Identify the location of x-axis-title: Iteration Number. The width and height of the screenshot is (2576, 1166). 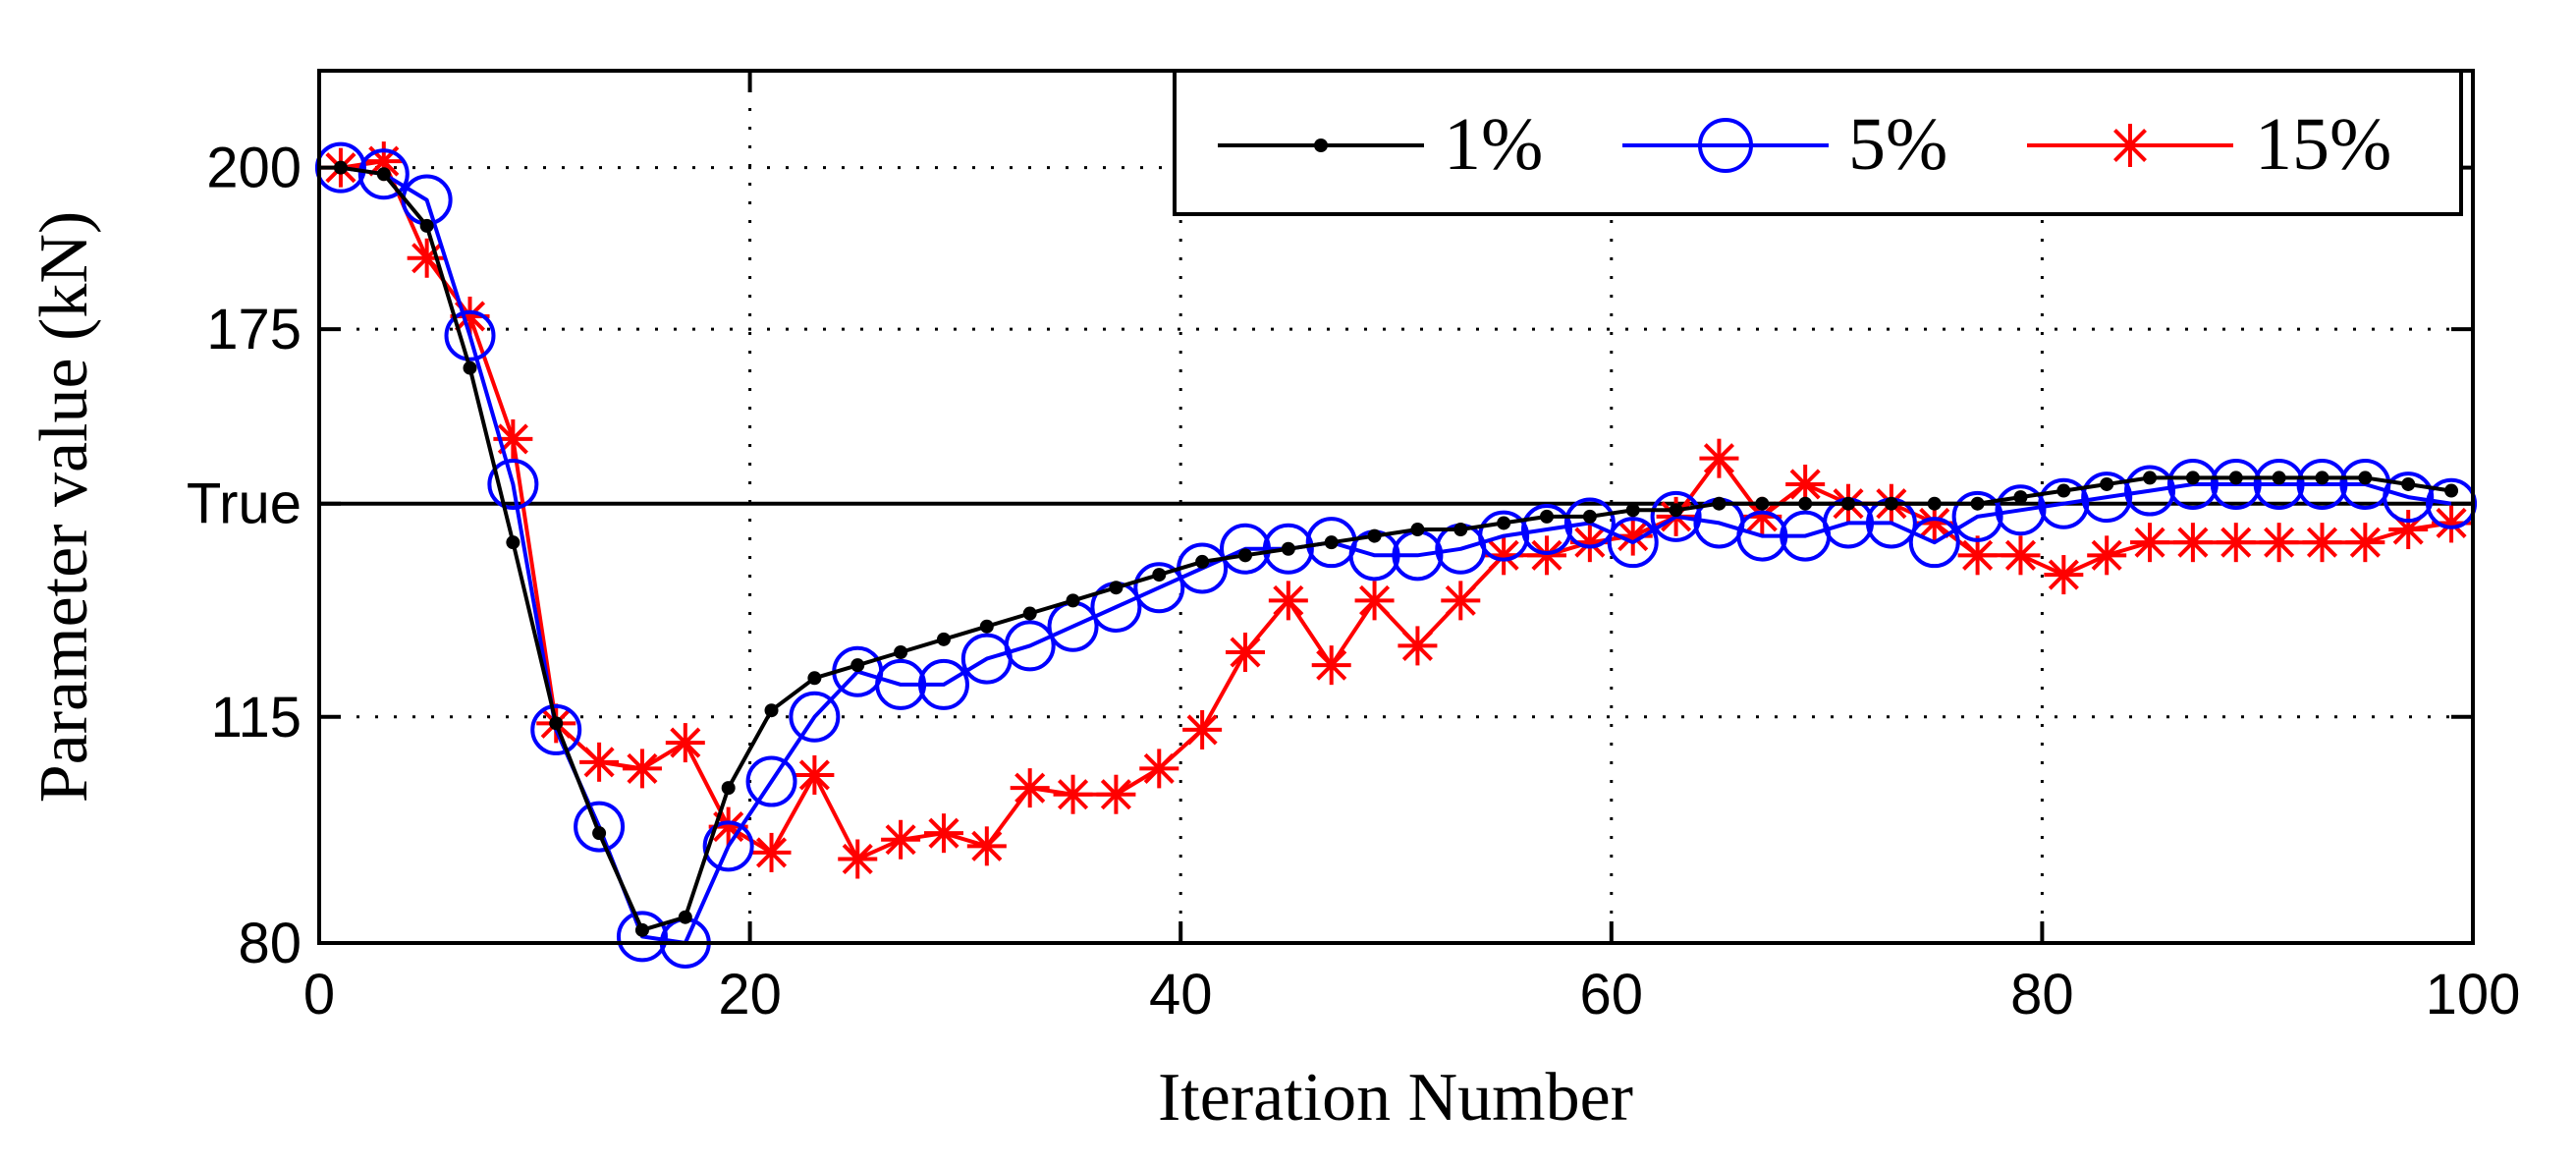
(1395, 1098).